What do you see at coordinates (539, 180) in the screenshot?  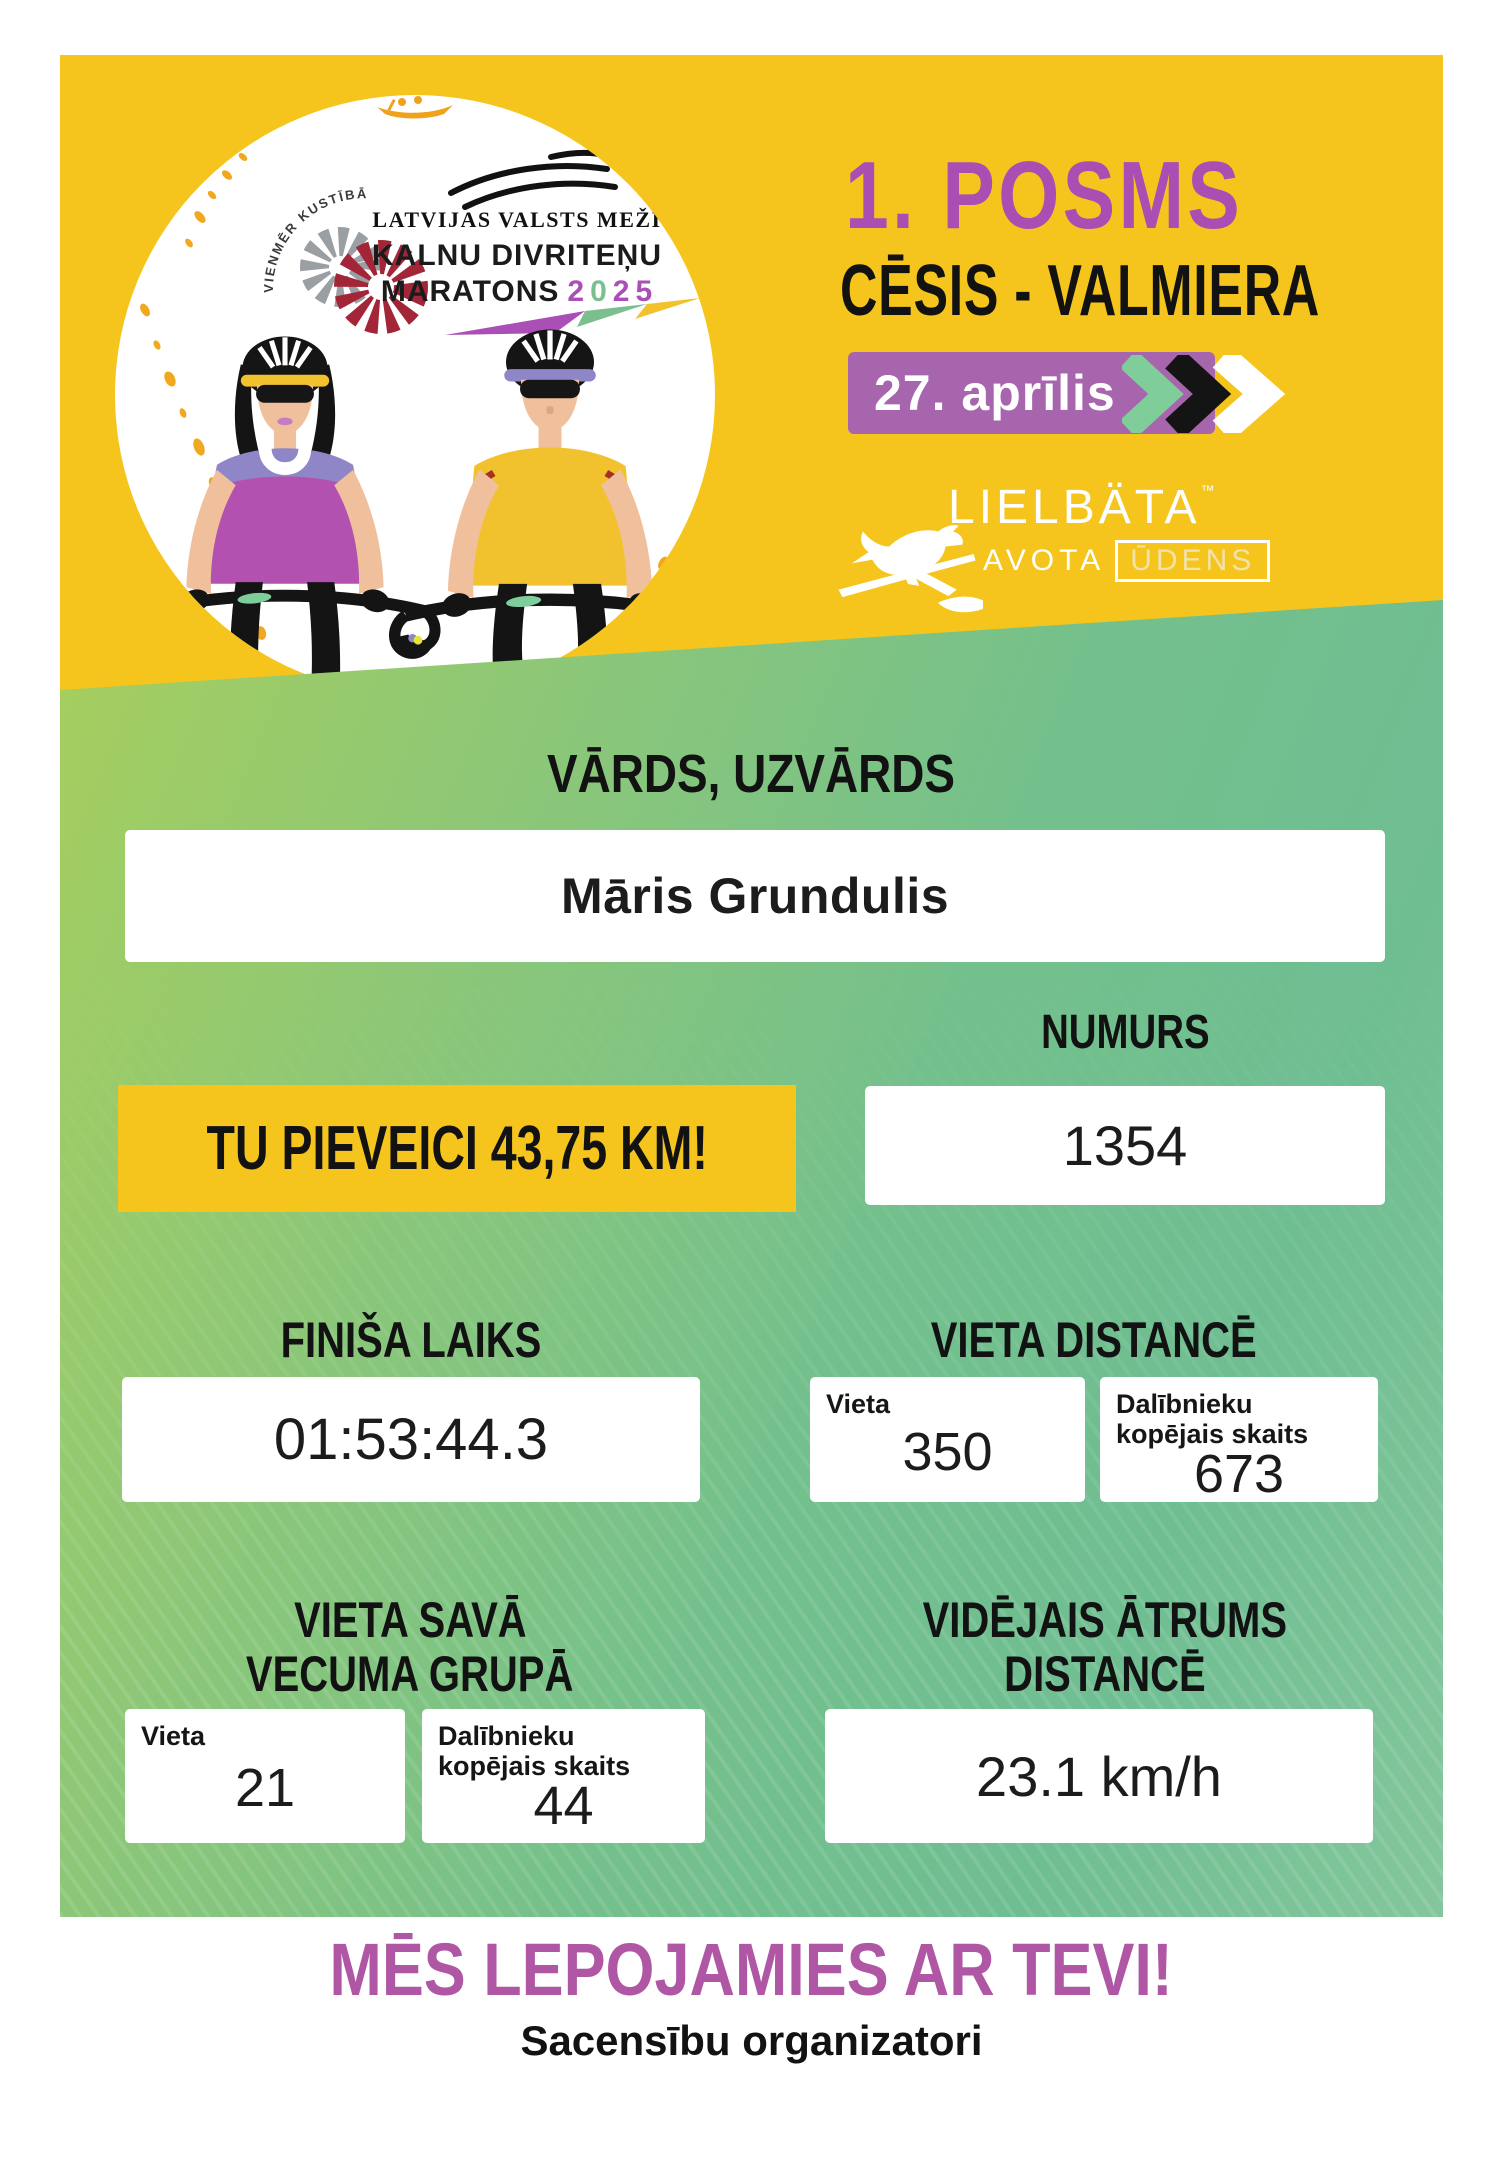 I see `bird-icon` at bounding box center [539, 180].